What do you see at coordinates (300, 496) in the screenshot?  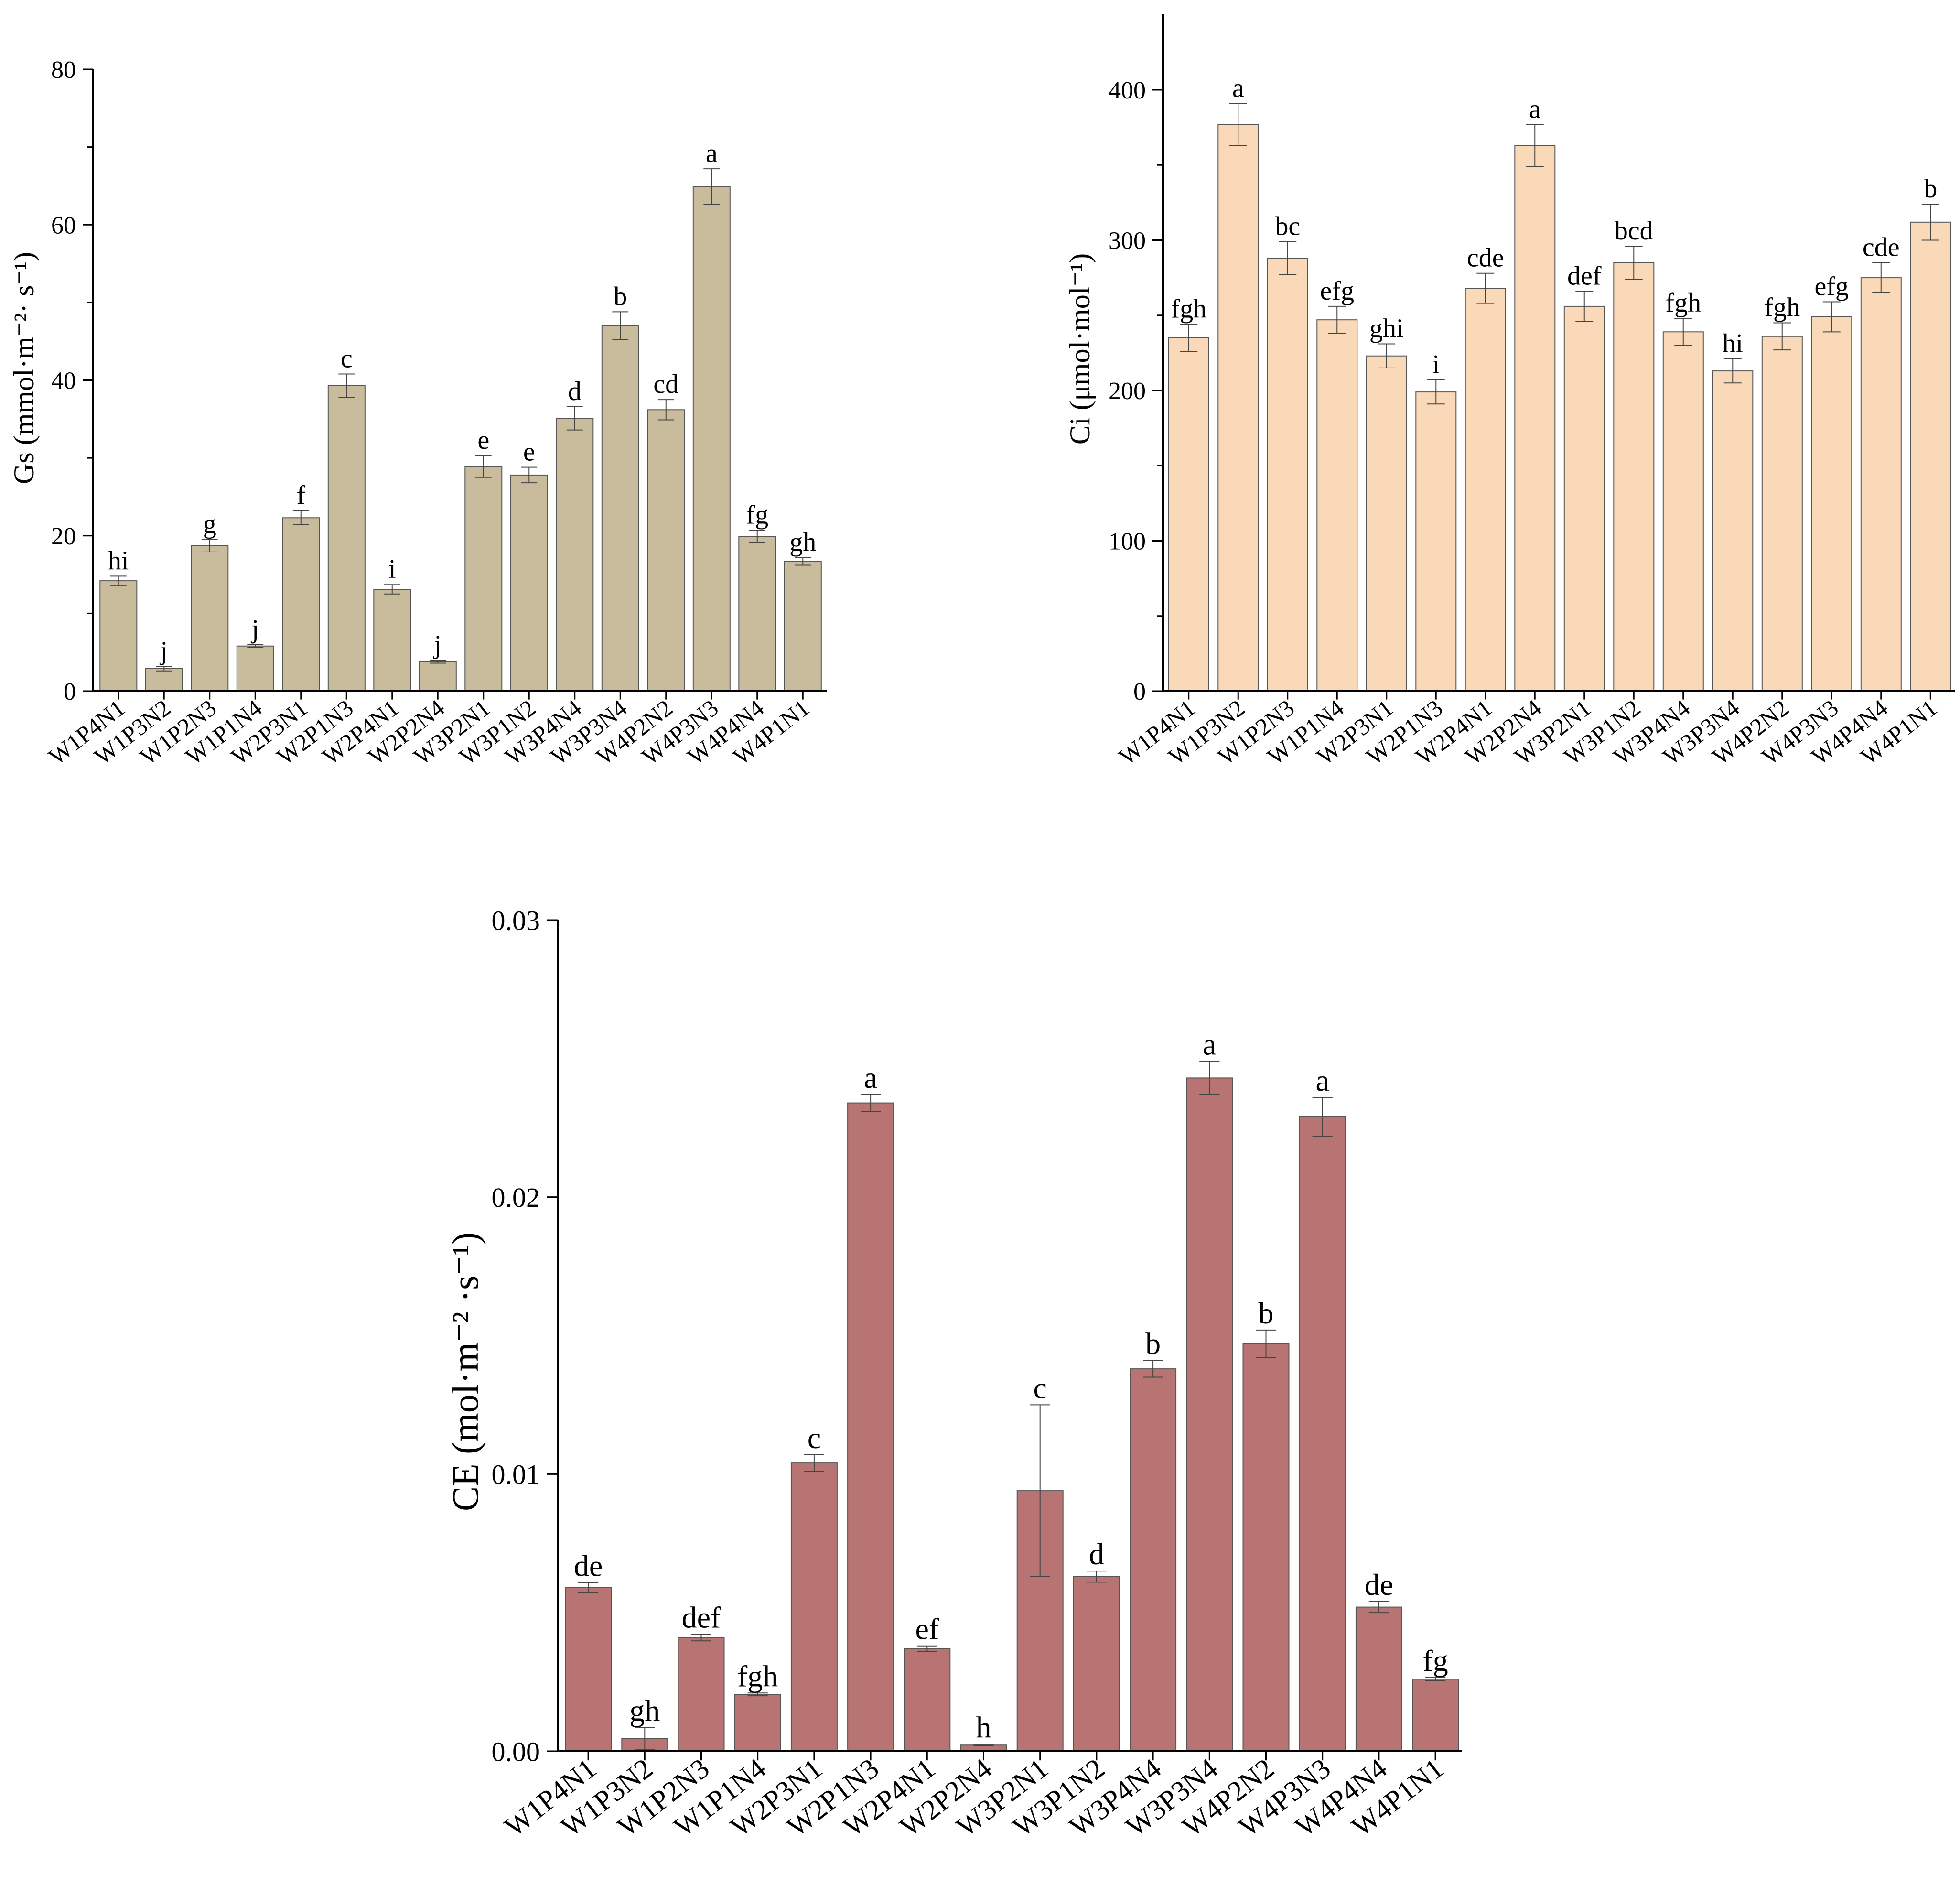 I see `gs-significance-label: f` at bounding box center [300, 496].